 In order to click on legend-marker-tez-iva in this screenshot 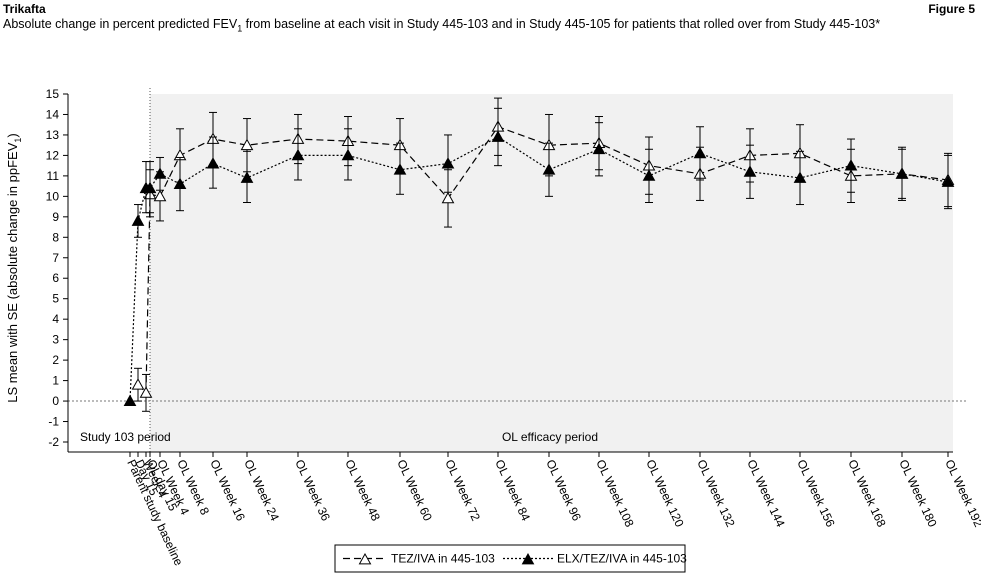, I will do `click(365, 558)`.